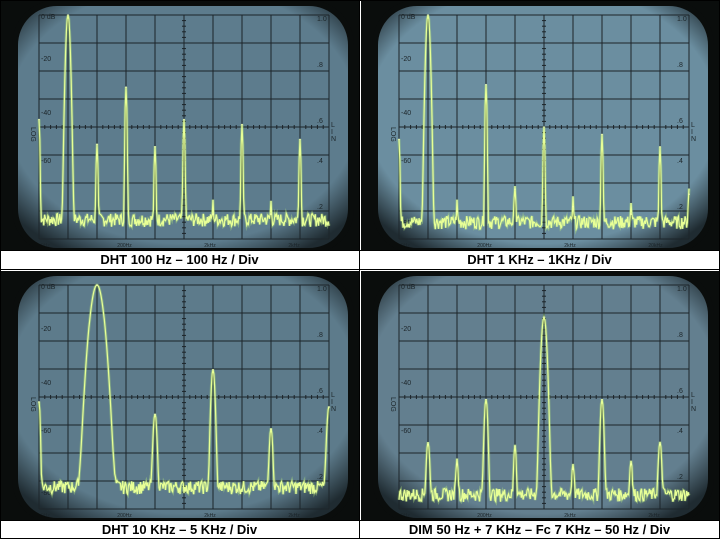 This screenshot has width=720, height=539. I want to click on x-tick-label: 20kHz, so click(655, 246).